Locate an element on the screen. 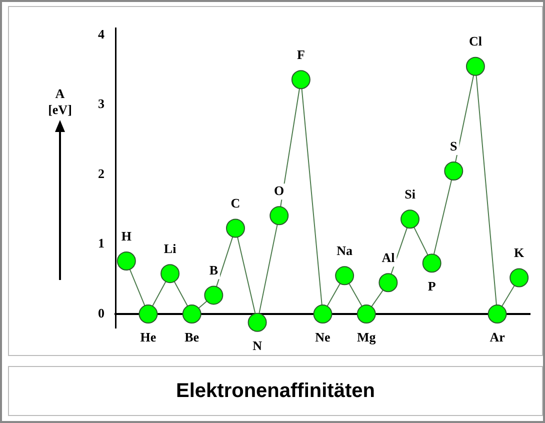  y-tick-label: 2 is located at coordinates (101, 173).